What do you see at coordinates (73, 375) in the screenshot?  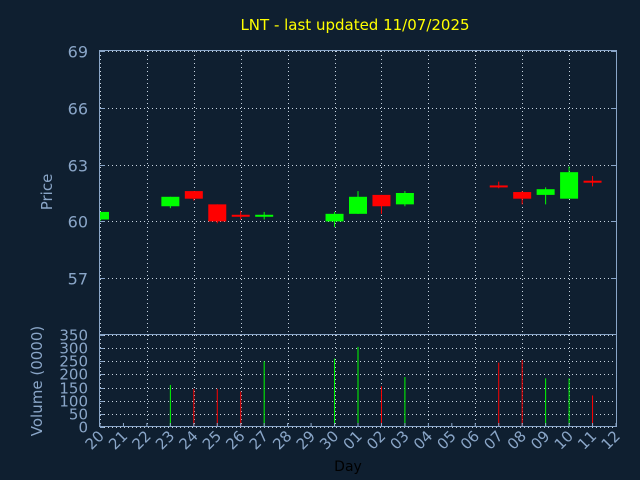 I see `volume-tick-label: 200` at bounding box center [73, 375].